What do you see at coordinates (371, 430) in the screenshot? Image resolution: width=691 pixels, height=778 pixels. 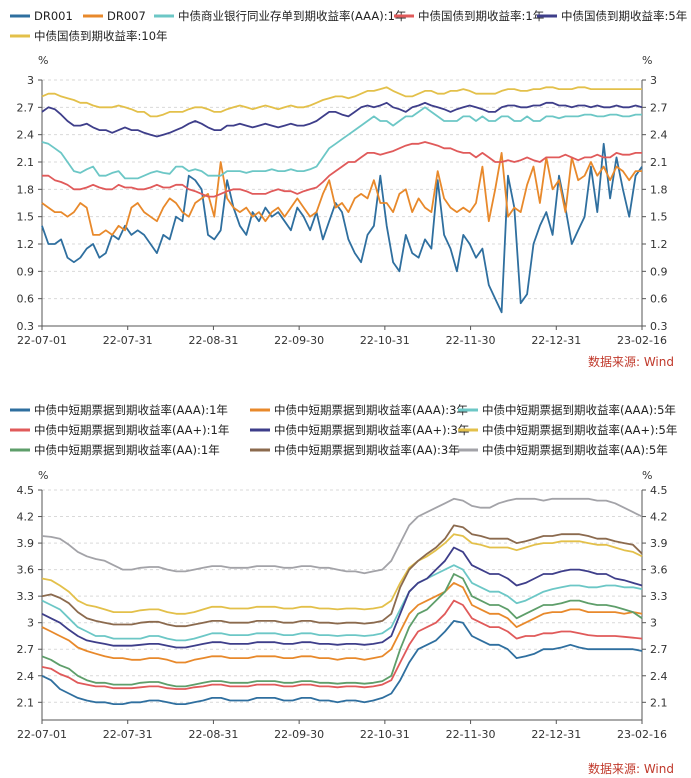 I see `legend-label: 中债中短期票据到期收益率(AA+):3年` at bounding box center [371, 430].